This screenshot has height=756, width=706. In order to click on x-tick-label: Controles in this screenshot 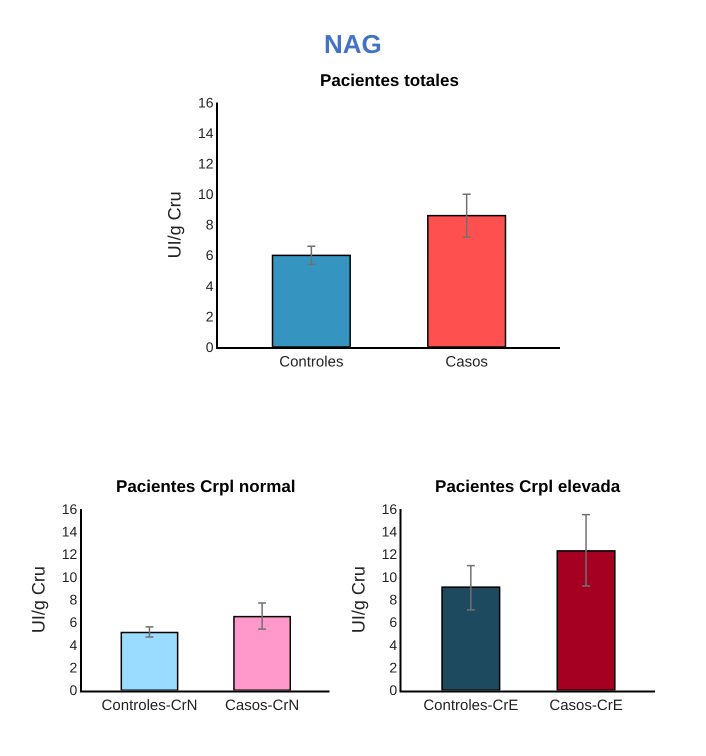, I will do `click(311, 362)`.